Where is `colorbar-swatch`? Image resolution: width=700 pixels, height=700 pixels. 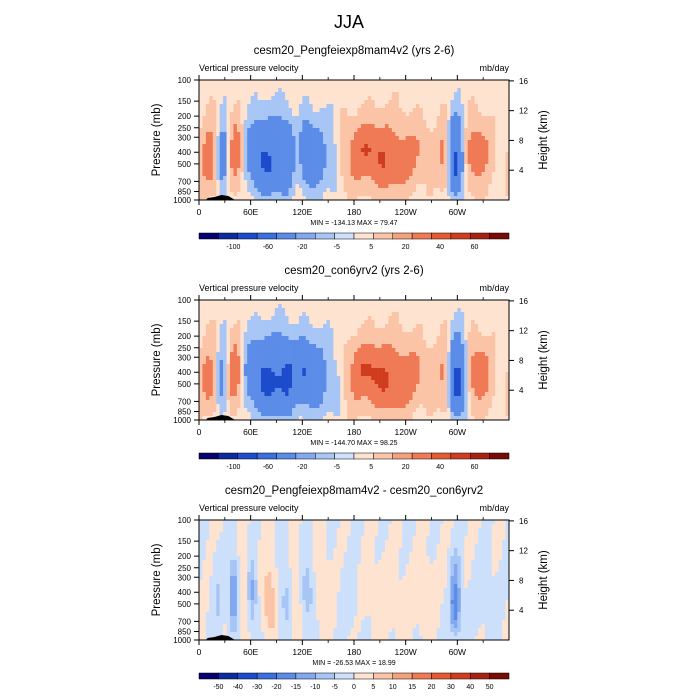 colorbar-swatch is located at coordinates (286, 236).